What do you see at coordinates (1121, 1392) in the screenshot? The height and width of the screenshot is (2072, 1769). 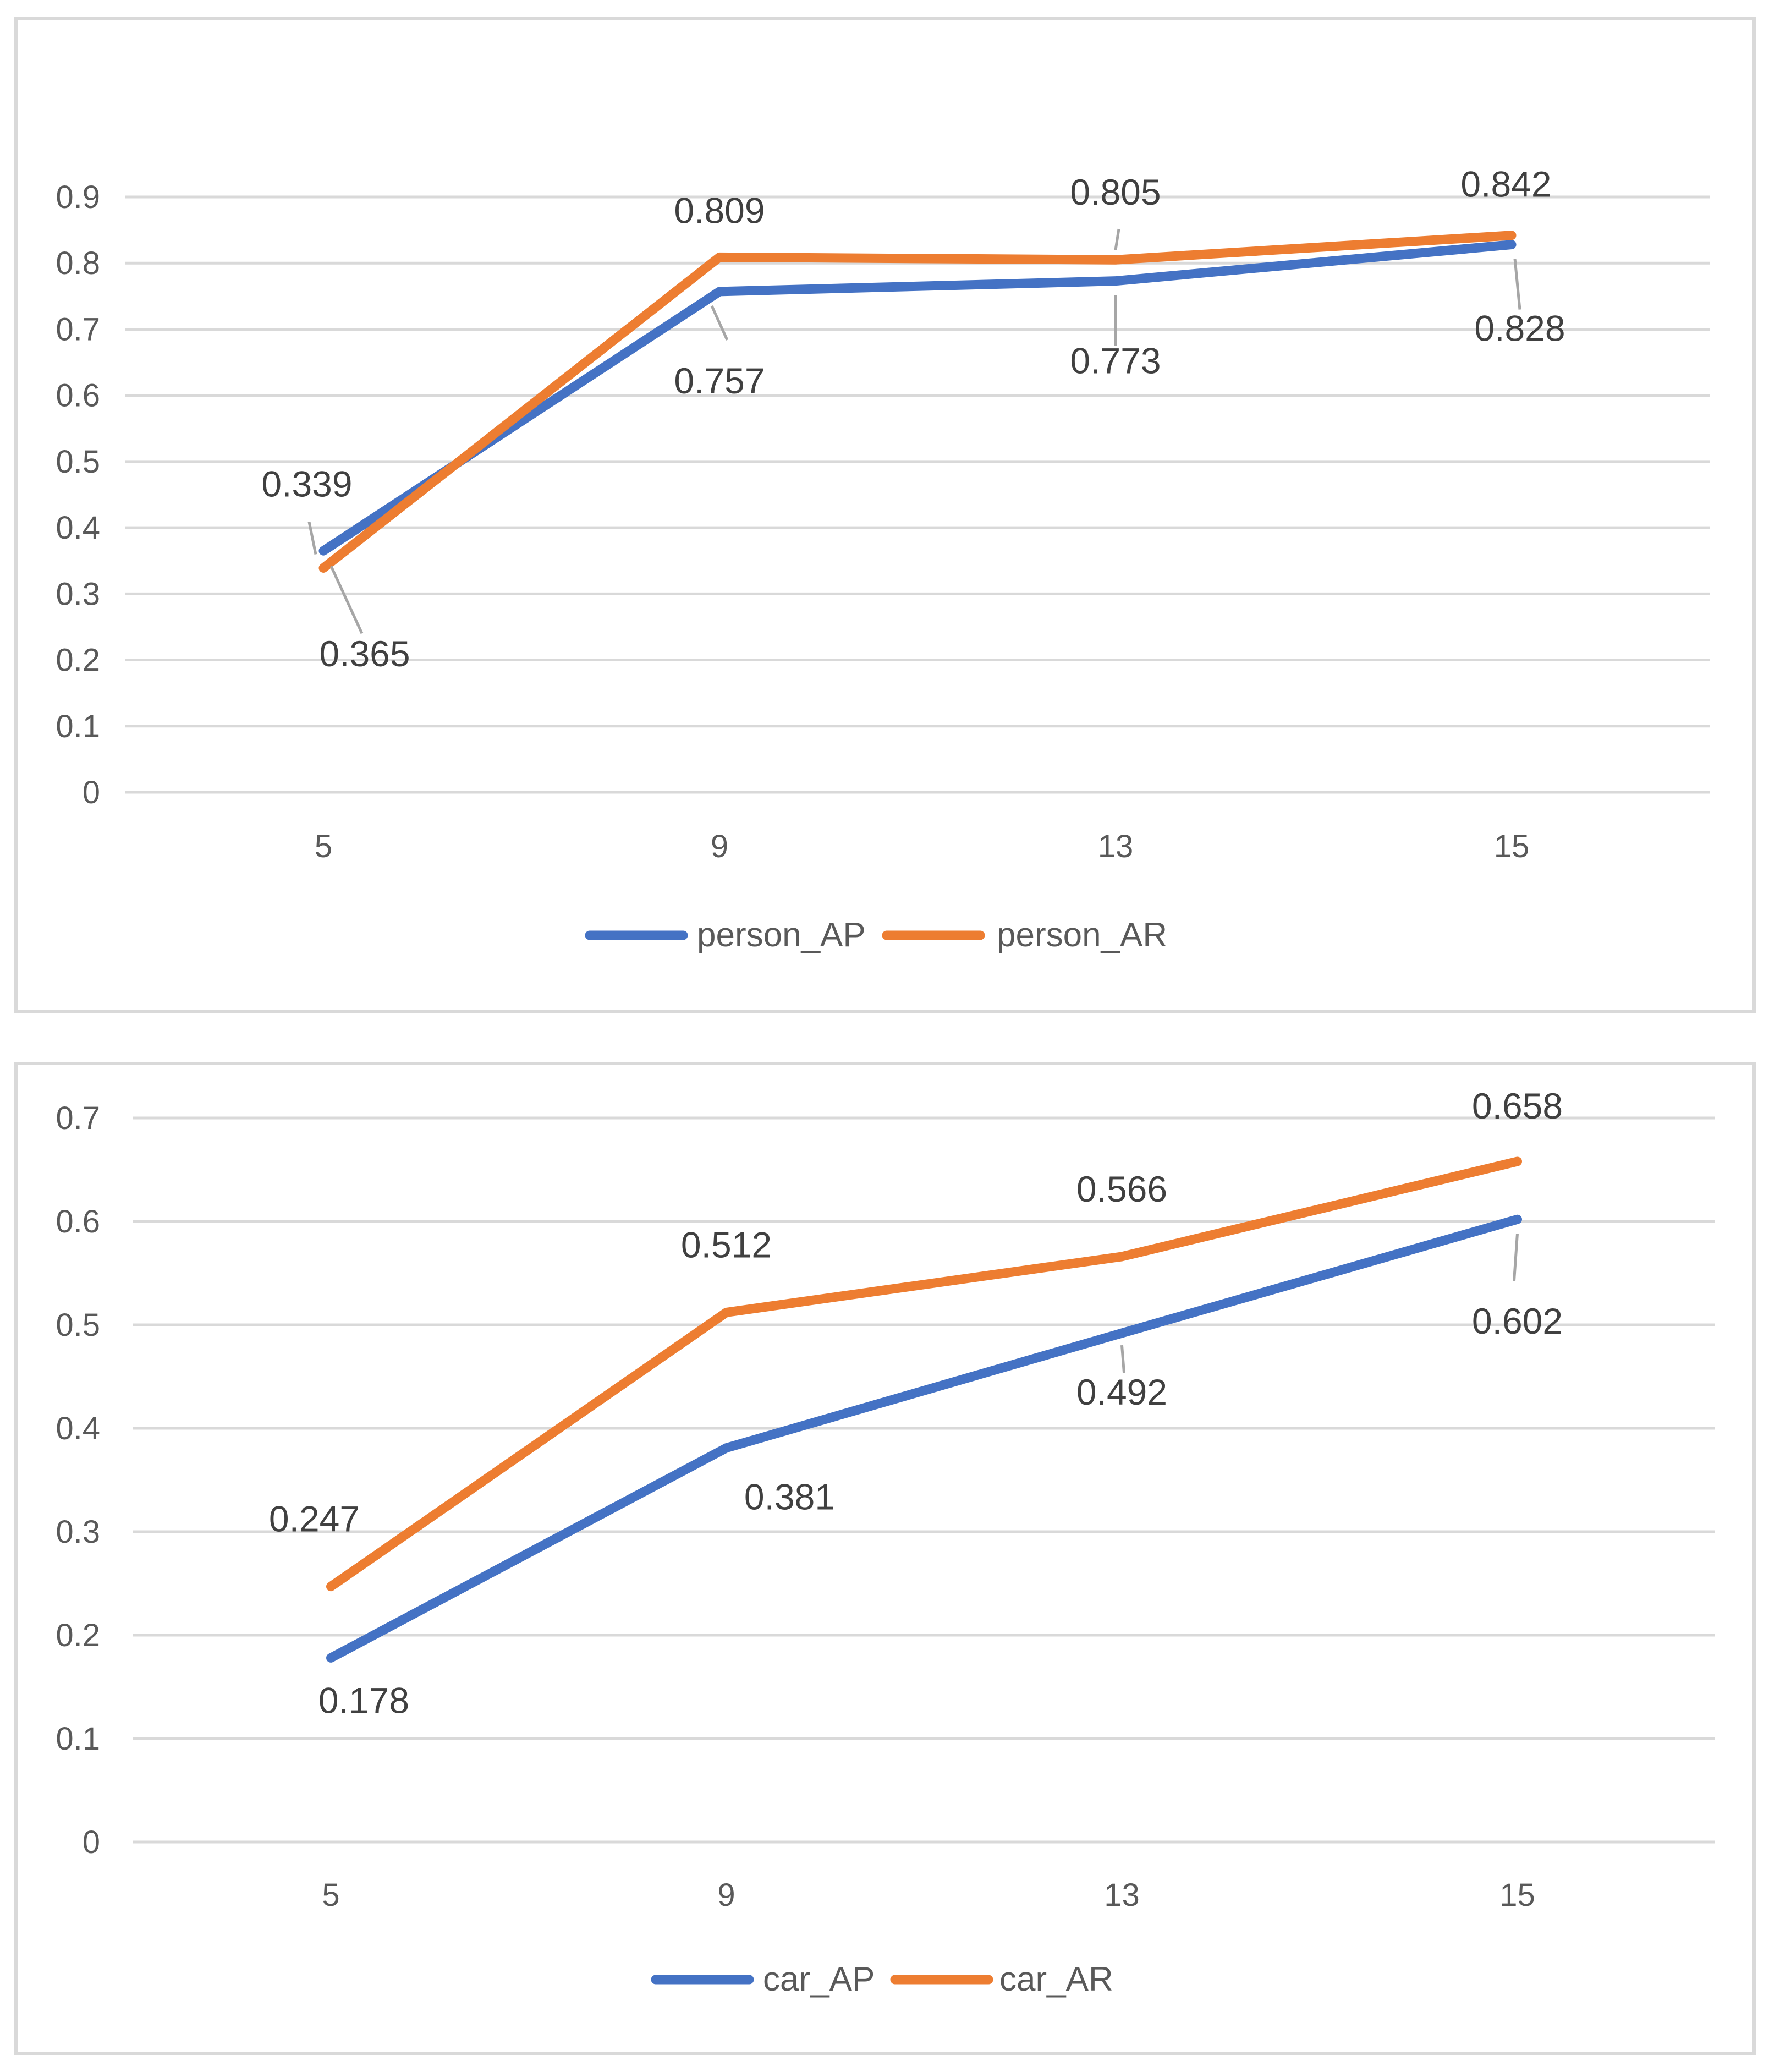 I see `data-label-car_AP: 0.492` at bounding box center [1121, 1392].